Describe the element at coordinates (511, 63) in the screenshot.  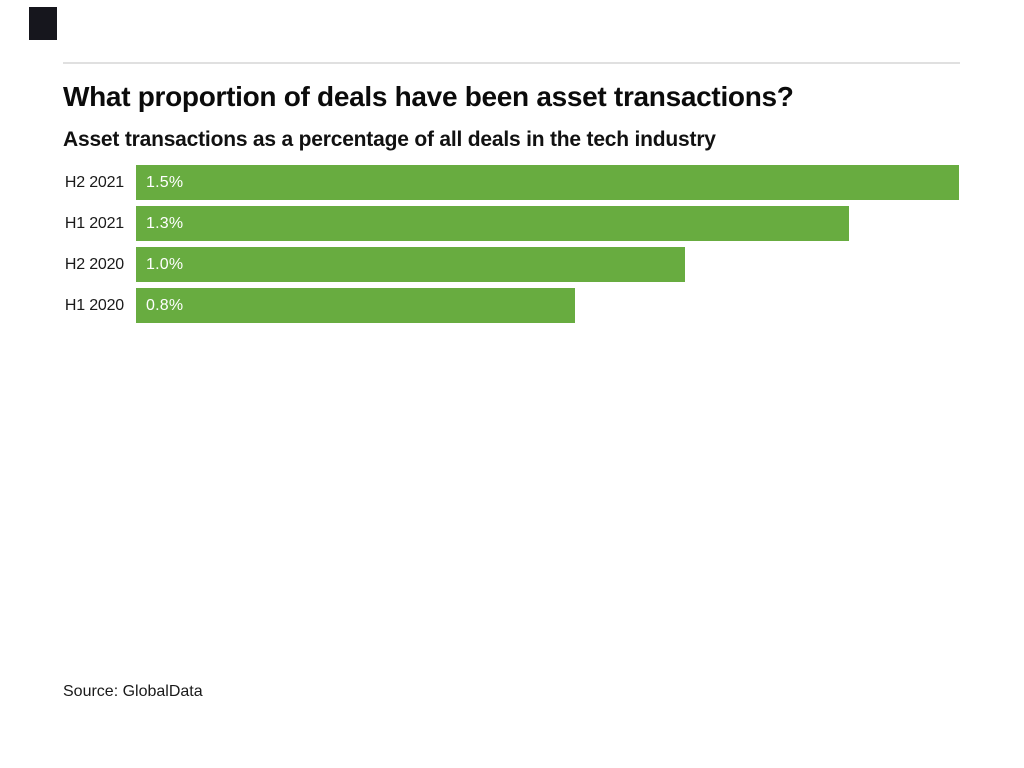
I see `divider-line` at that location.